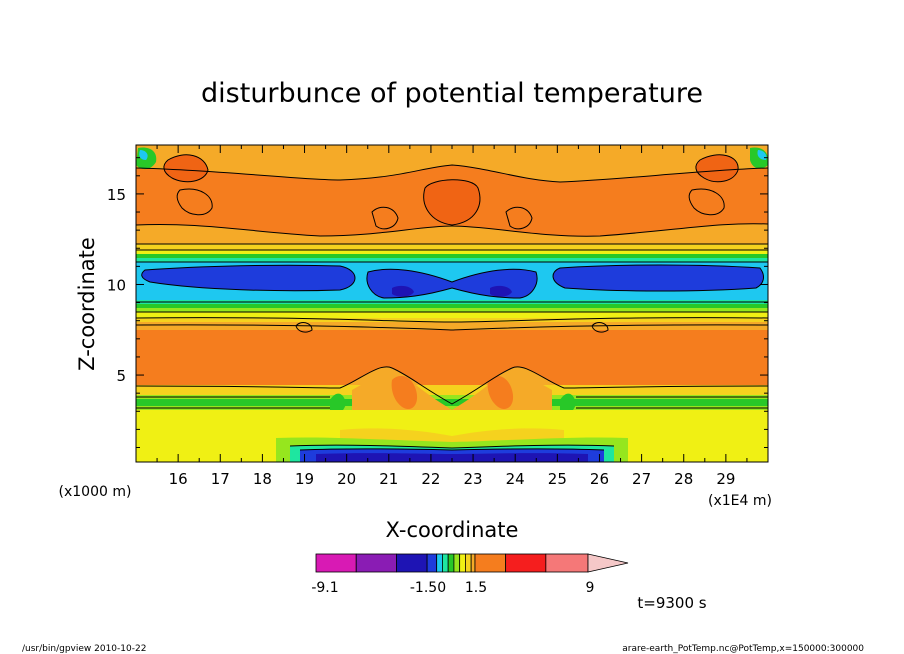 This screenshot has width=904, height=654. I want to click on colorbar-ticks: -9.1 -1.50 1.5 9, so click(452, 588).